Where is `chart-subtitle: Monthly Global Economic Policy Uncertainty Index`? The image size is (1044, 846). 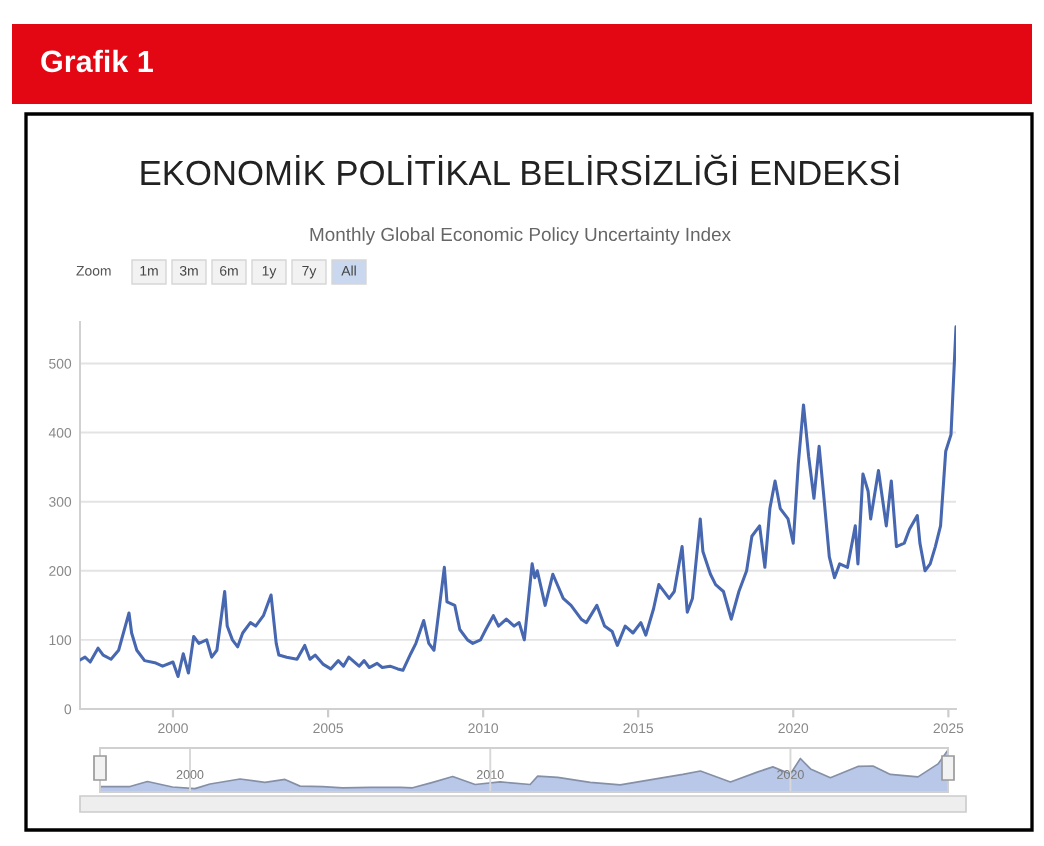
chart-subtitle: Monthly Global Economic Policy Uncertainty Index is located at coordinates (520, 236).